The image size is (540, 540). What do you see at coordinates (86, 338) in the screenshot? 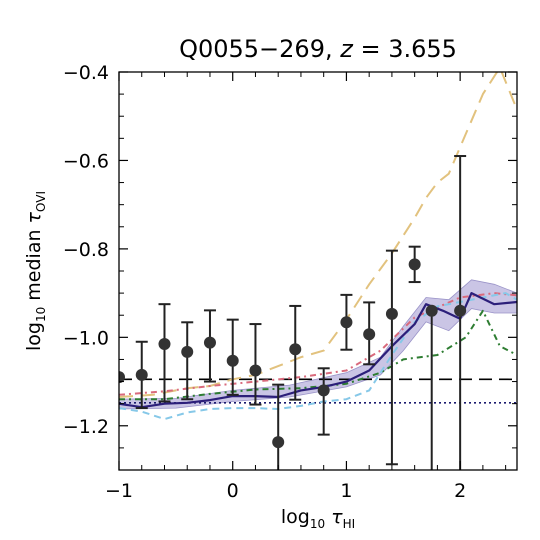
I see `y-tick-label-1: −1.0` at bounding box center [86, 338].